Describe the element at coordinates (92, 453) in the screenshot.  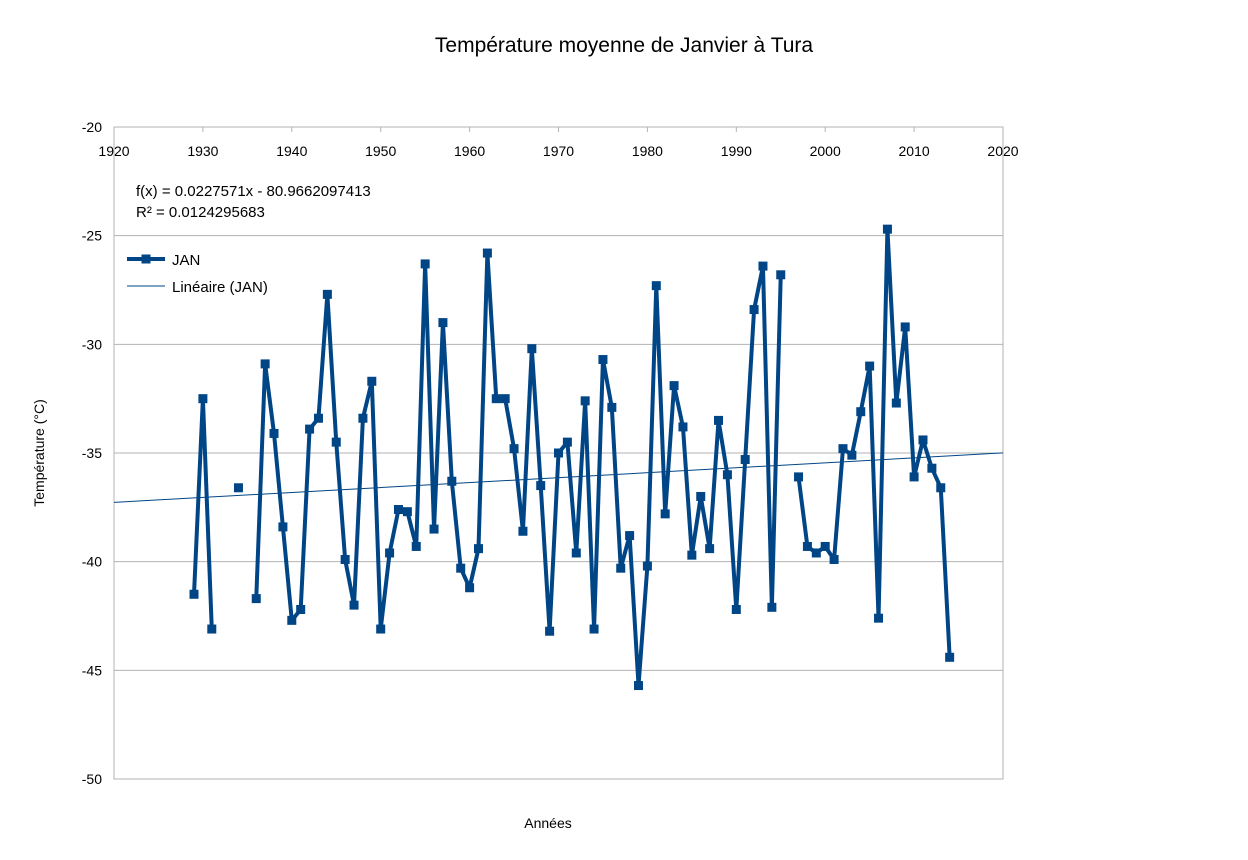
I see `y-tick-label: -35` at that location.